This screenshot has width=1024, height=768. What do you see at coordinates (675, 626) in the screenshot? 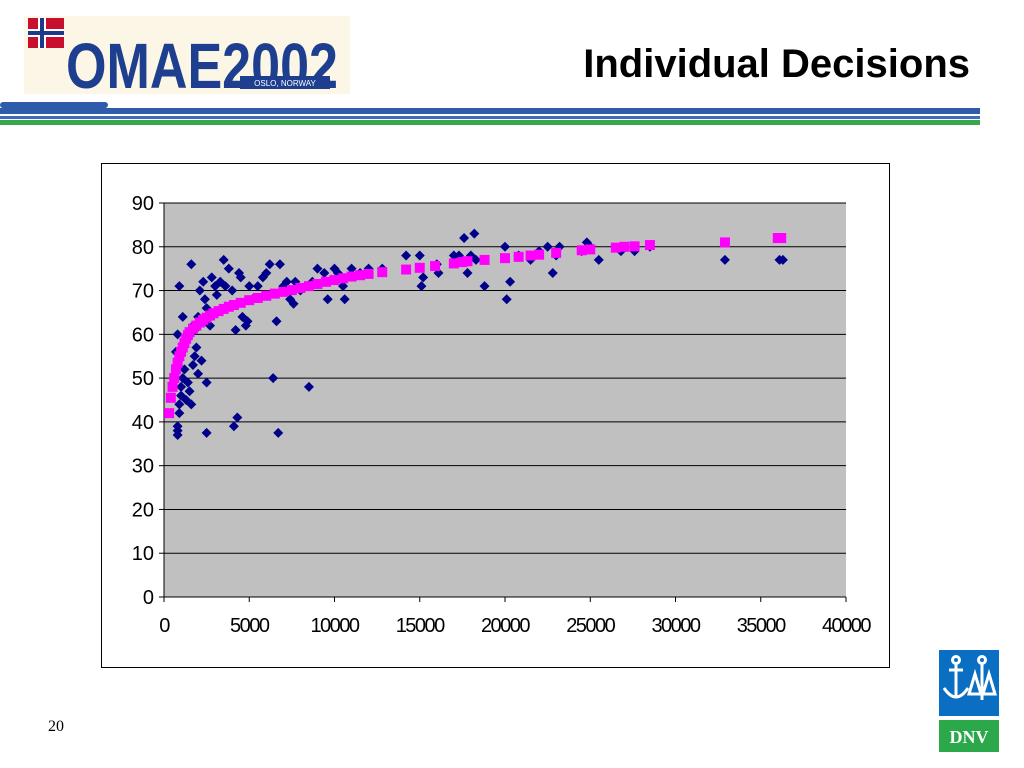
I see `x-tick-label: 30000` at bounding box center [675, 626].